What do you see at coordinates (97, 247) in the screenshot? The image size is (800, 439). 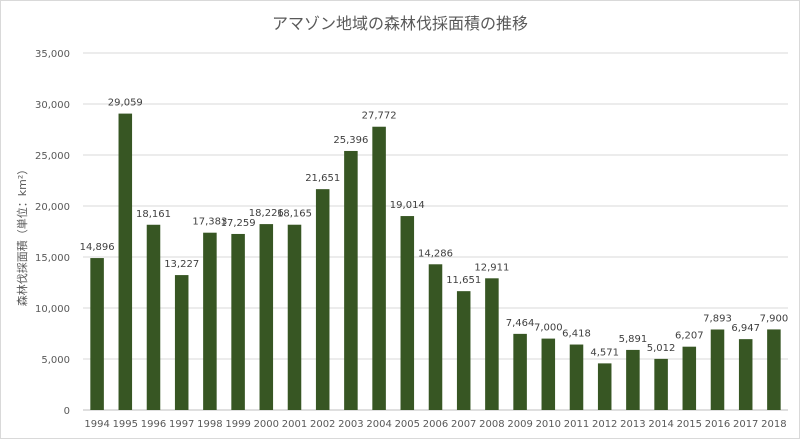 I see `data-label: 14,896` at bounding box center [97, 247].